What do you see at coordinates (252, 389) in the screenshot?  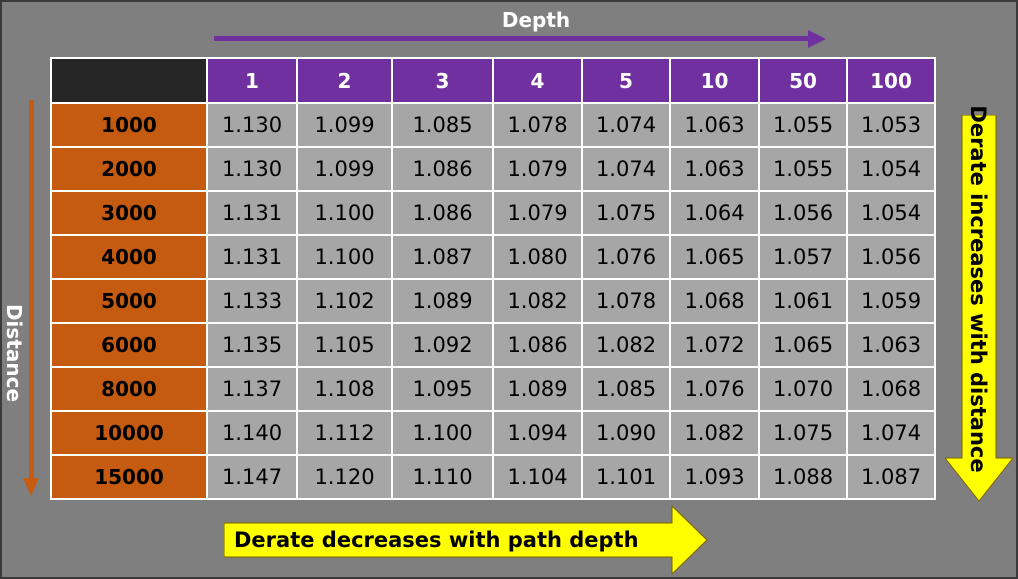 I see `derate-value-cell: 1.137` at bounding box center [252, 389].